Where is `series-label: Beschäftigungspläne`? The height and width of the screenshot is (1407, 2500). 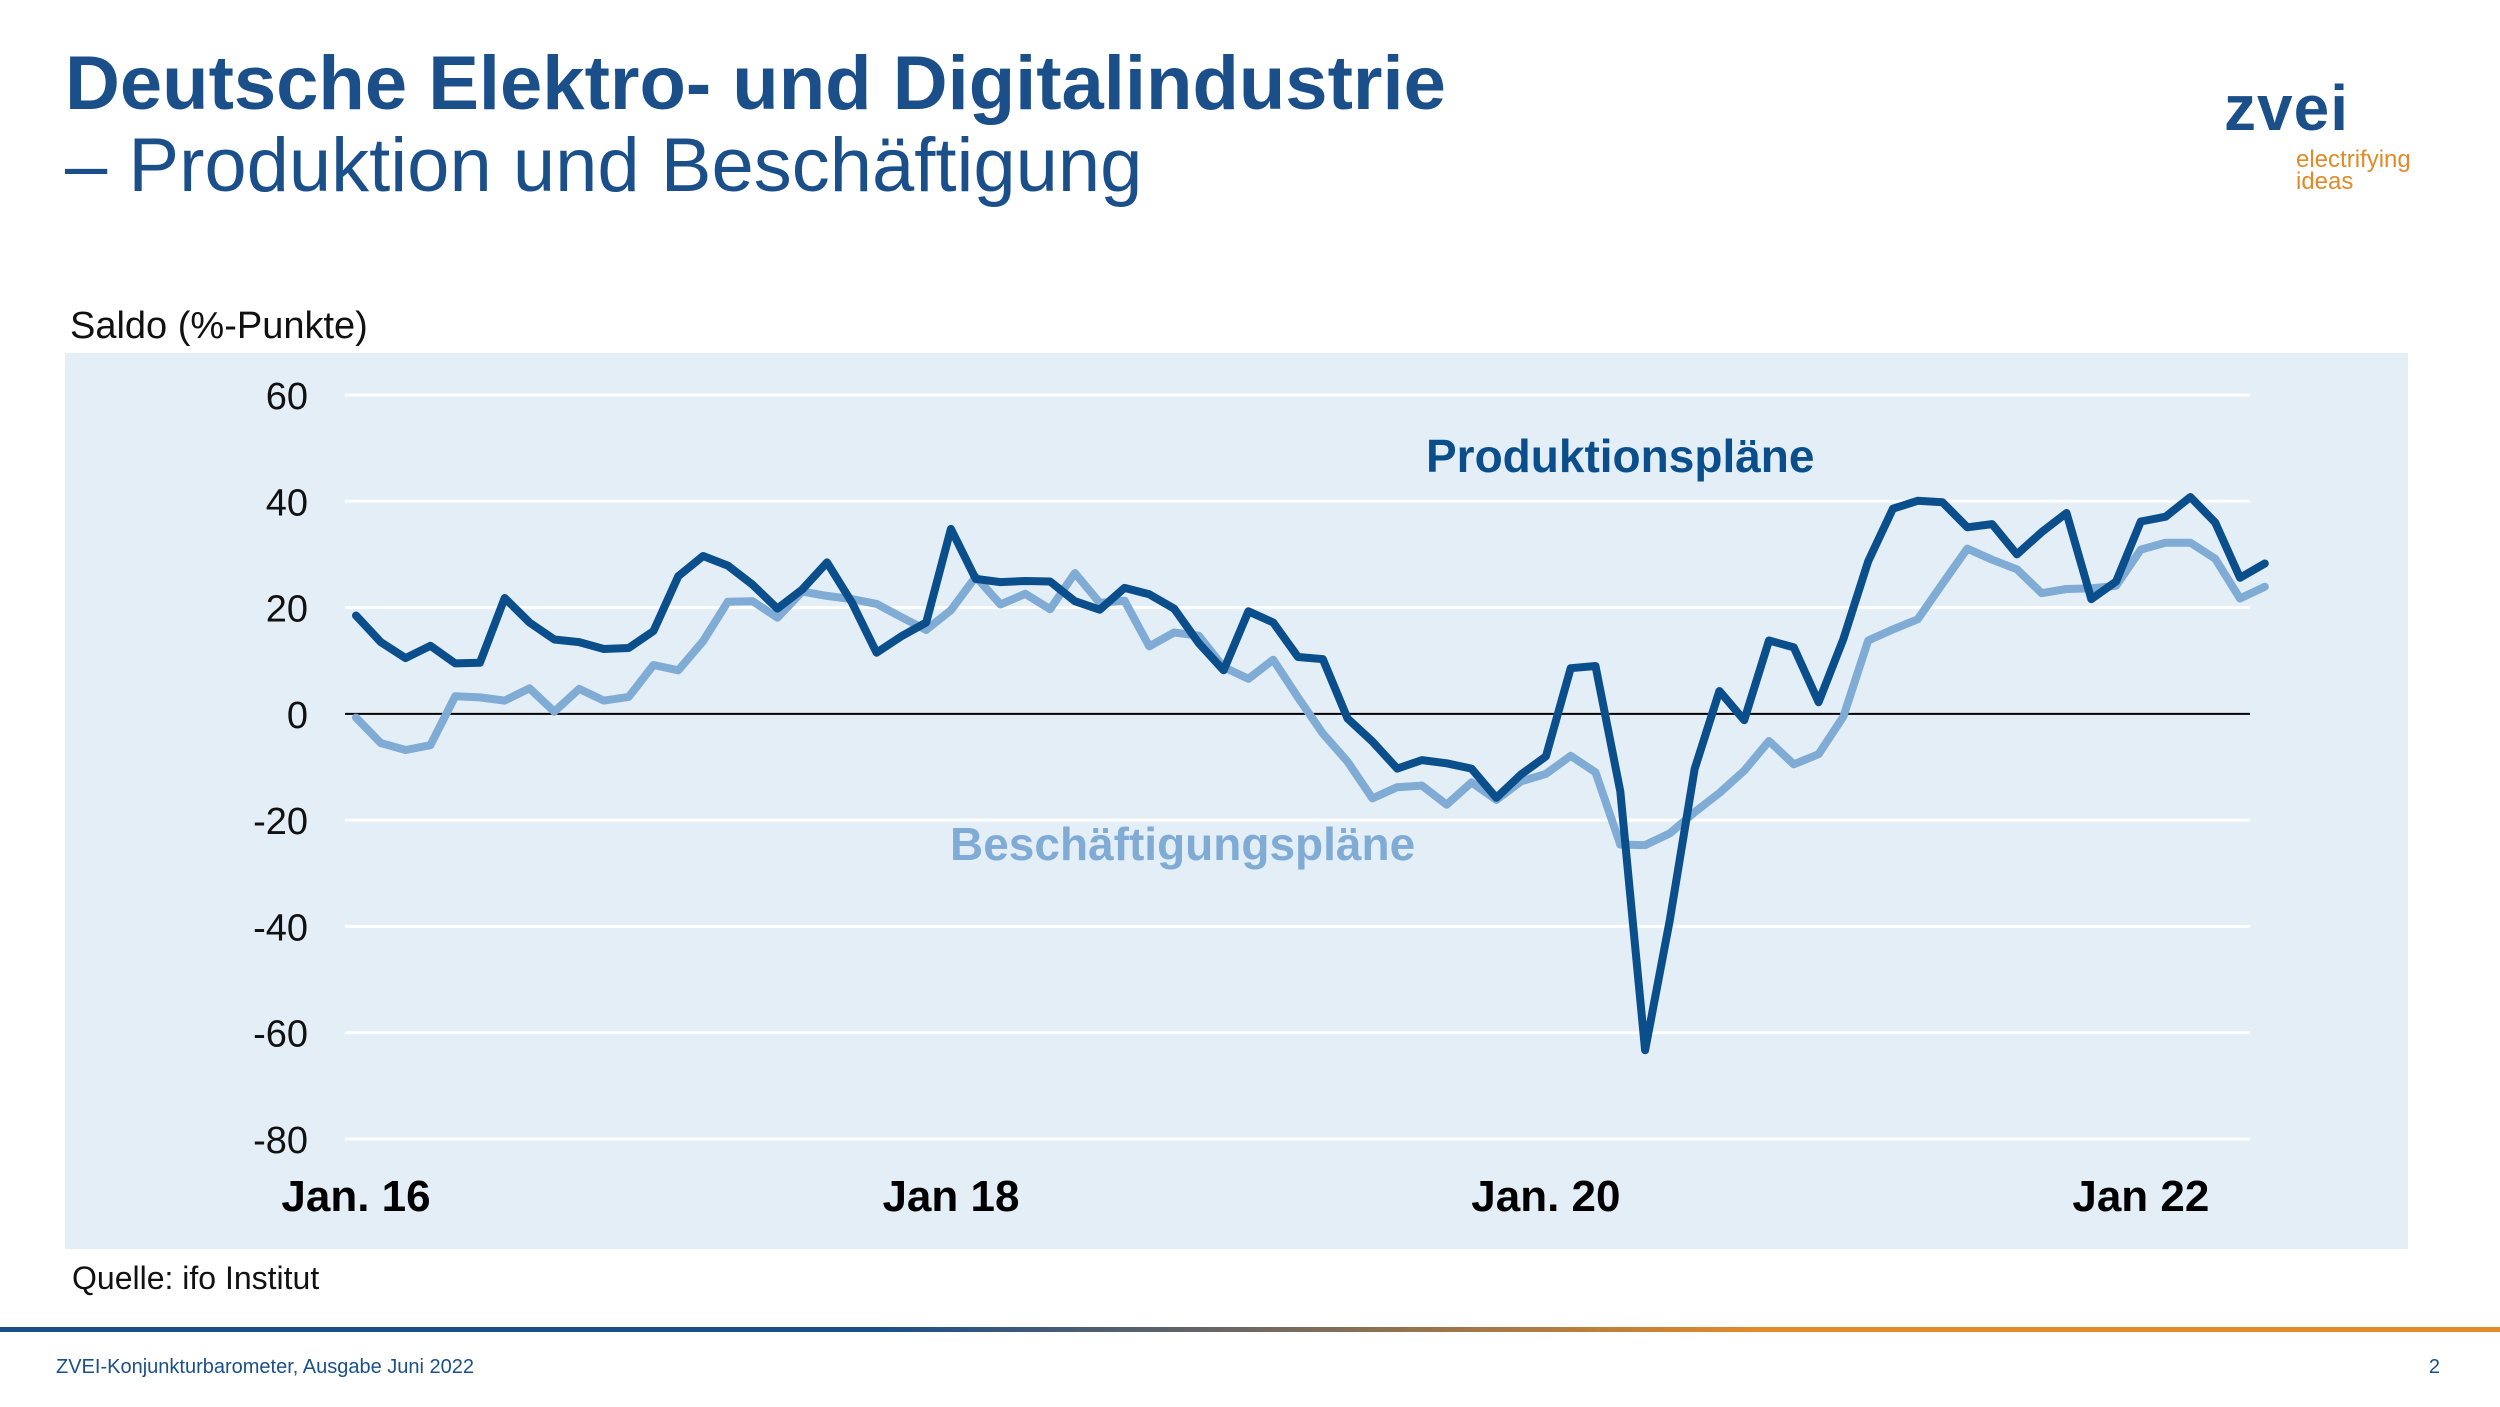 series-label: Beschäftigungspläne is located at coordinates (1182, 844).